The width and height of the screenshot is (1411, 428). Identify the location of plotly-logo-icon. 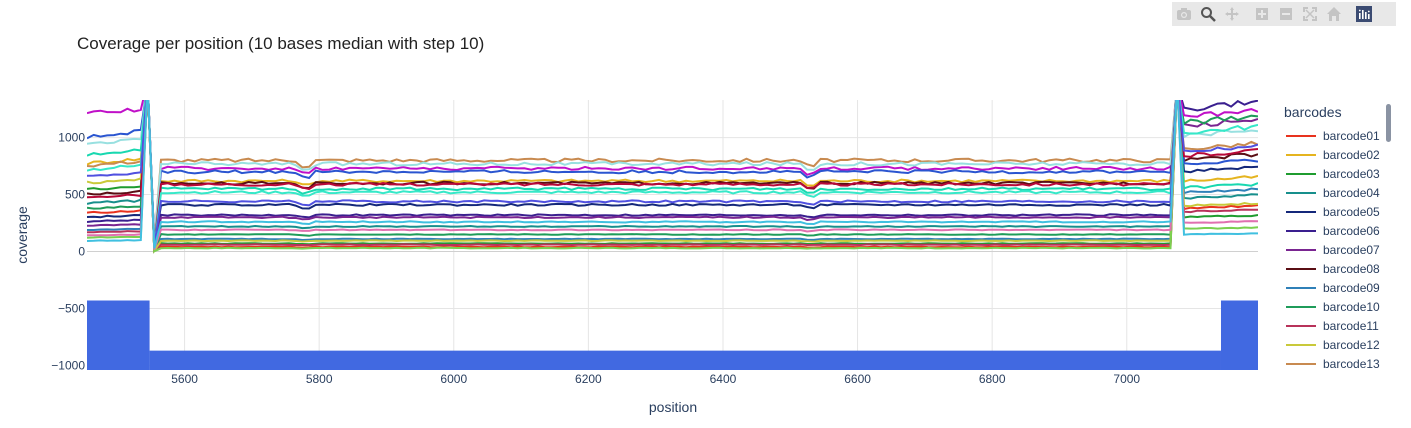
(1364, 14).